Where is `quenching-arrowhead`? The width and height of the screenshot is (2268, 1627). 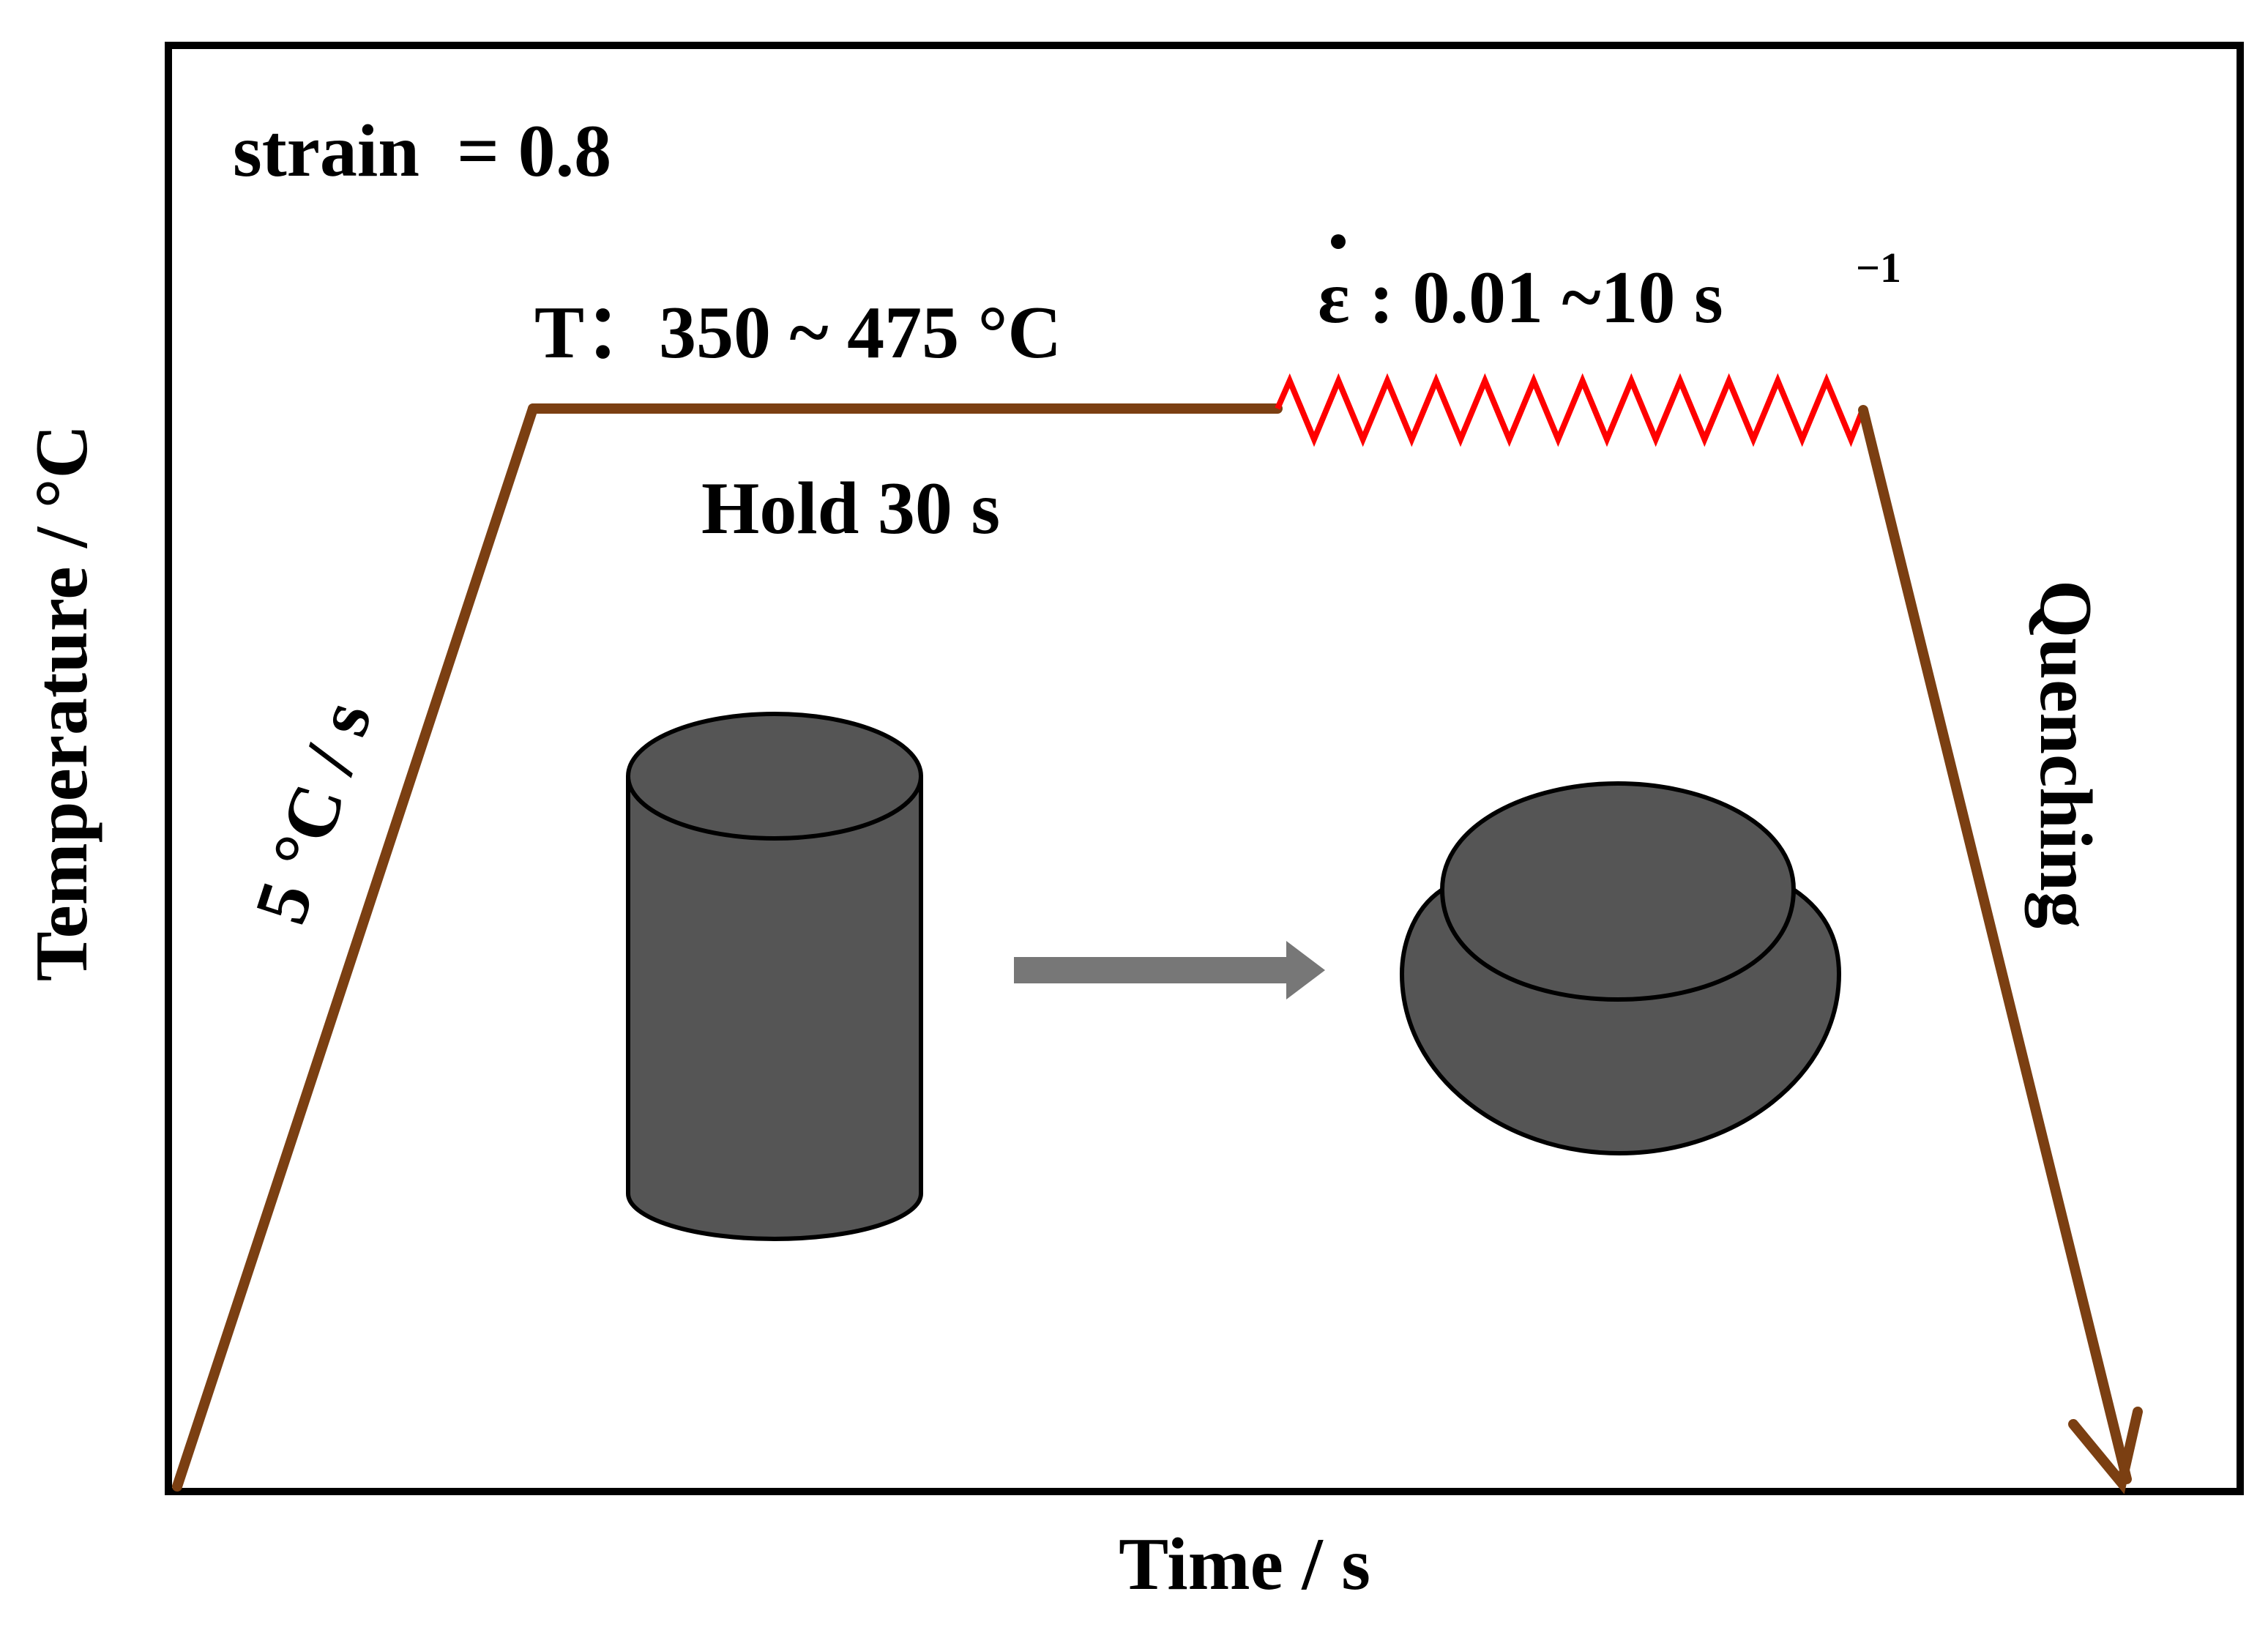 quenching-arrowhead is located at coordinates (2105, 1450).